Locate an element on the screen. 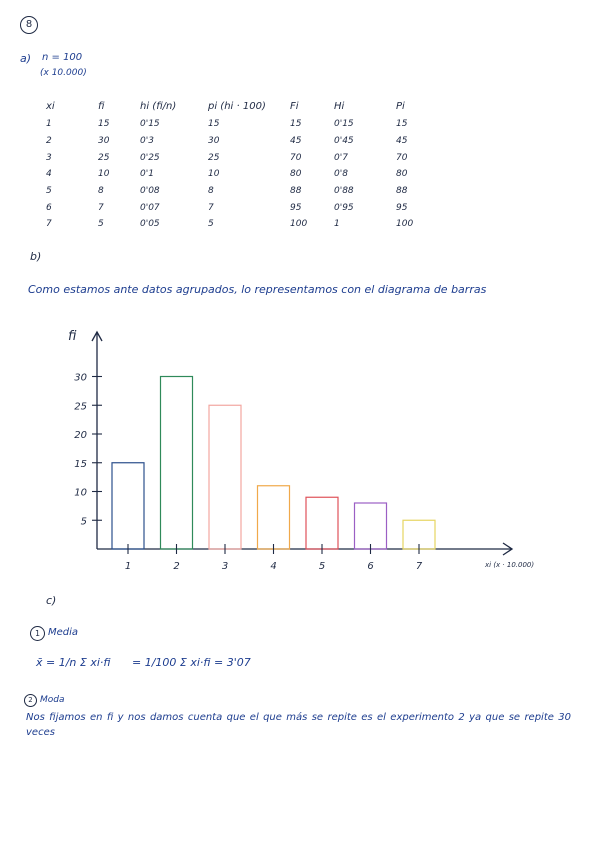 This screenshot has width=599, height=848. table-cell: 6 is located at coordinates (49, 207).